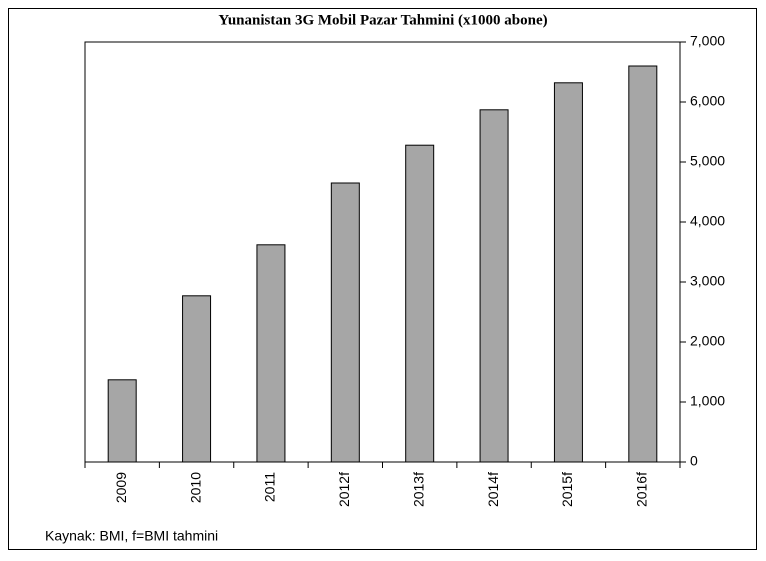 This screenshot has height=561, width=766. What do you see at coordinates (493, 489) in the screenshot?
I see `x-tick-label: 2014f` at bounding box center [493, 489].